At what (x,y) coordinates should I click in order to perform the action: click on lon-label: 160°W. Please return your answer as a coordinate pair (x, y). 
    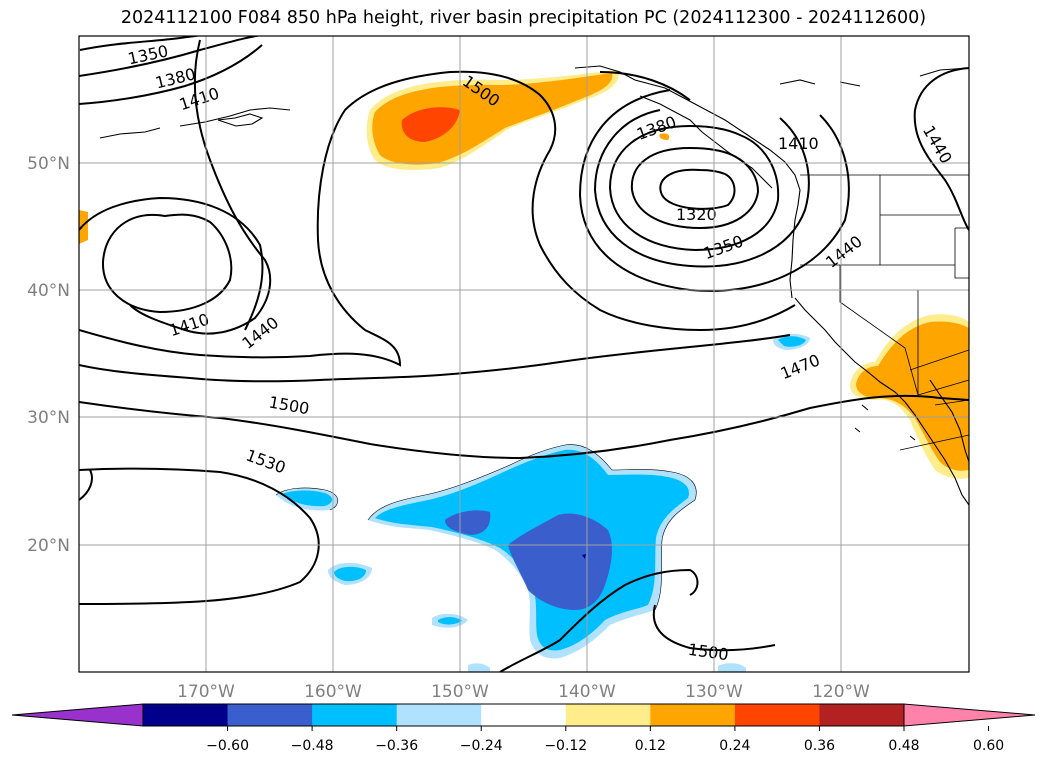
    Looking at the image, I should click on (333, 692).